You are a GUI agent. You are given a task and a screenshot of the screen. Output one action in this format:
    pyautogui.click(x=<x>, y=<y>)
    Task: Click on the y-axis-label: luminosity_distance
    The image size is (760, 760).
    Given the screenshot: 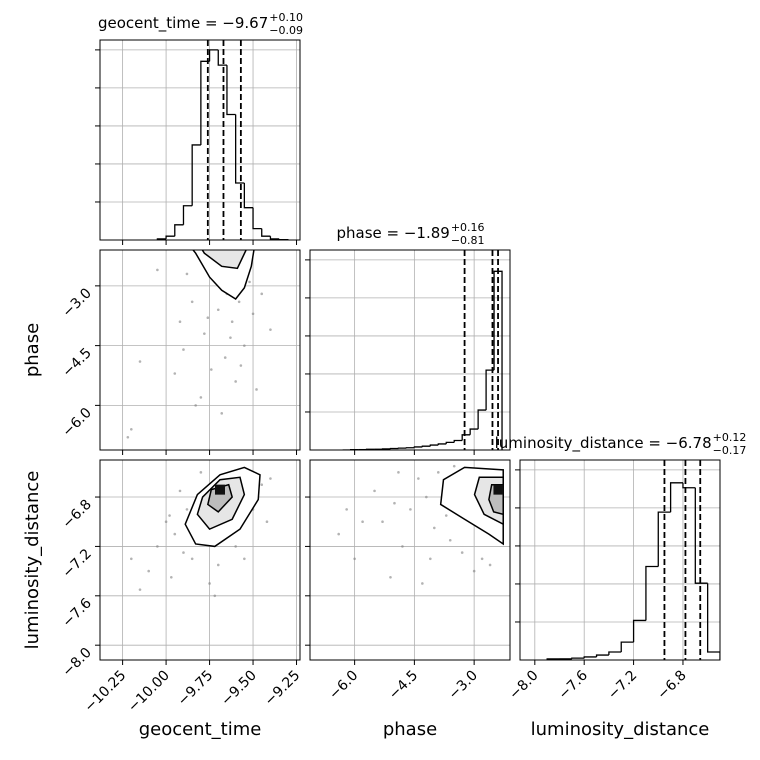 What is the action you would take?
    pyautogui.click(x=32, y=560)
    